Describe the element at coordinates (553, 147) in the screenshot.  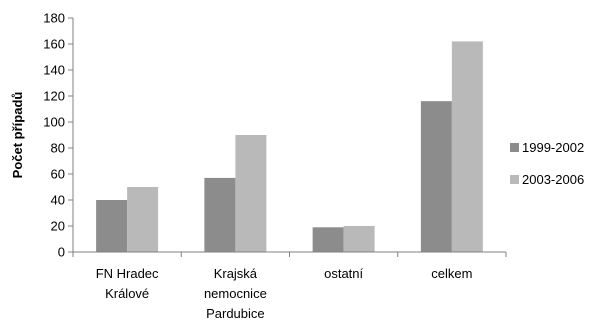
I see `legend-label: 1999-2002` at that location.